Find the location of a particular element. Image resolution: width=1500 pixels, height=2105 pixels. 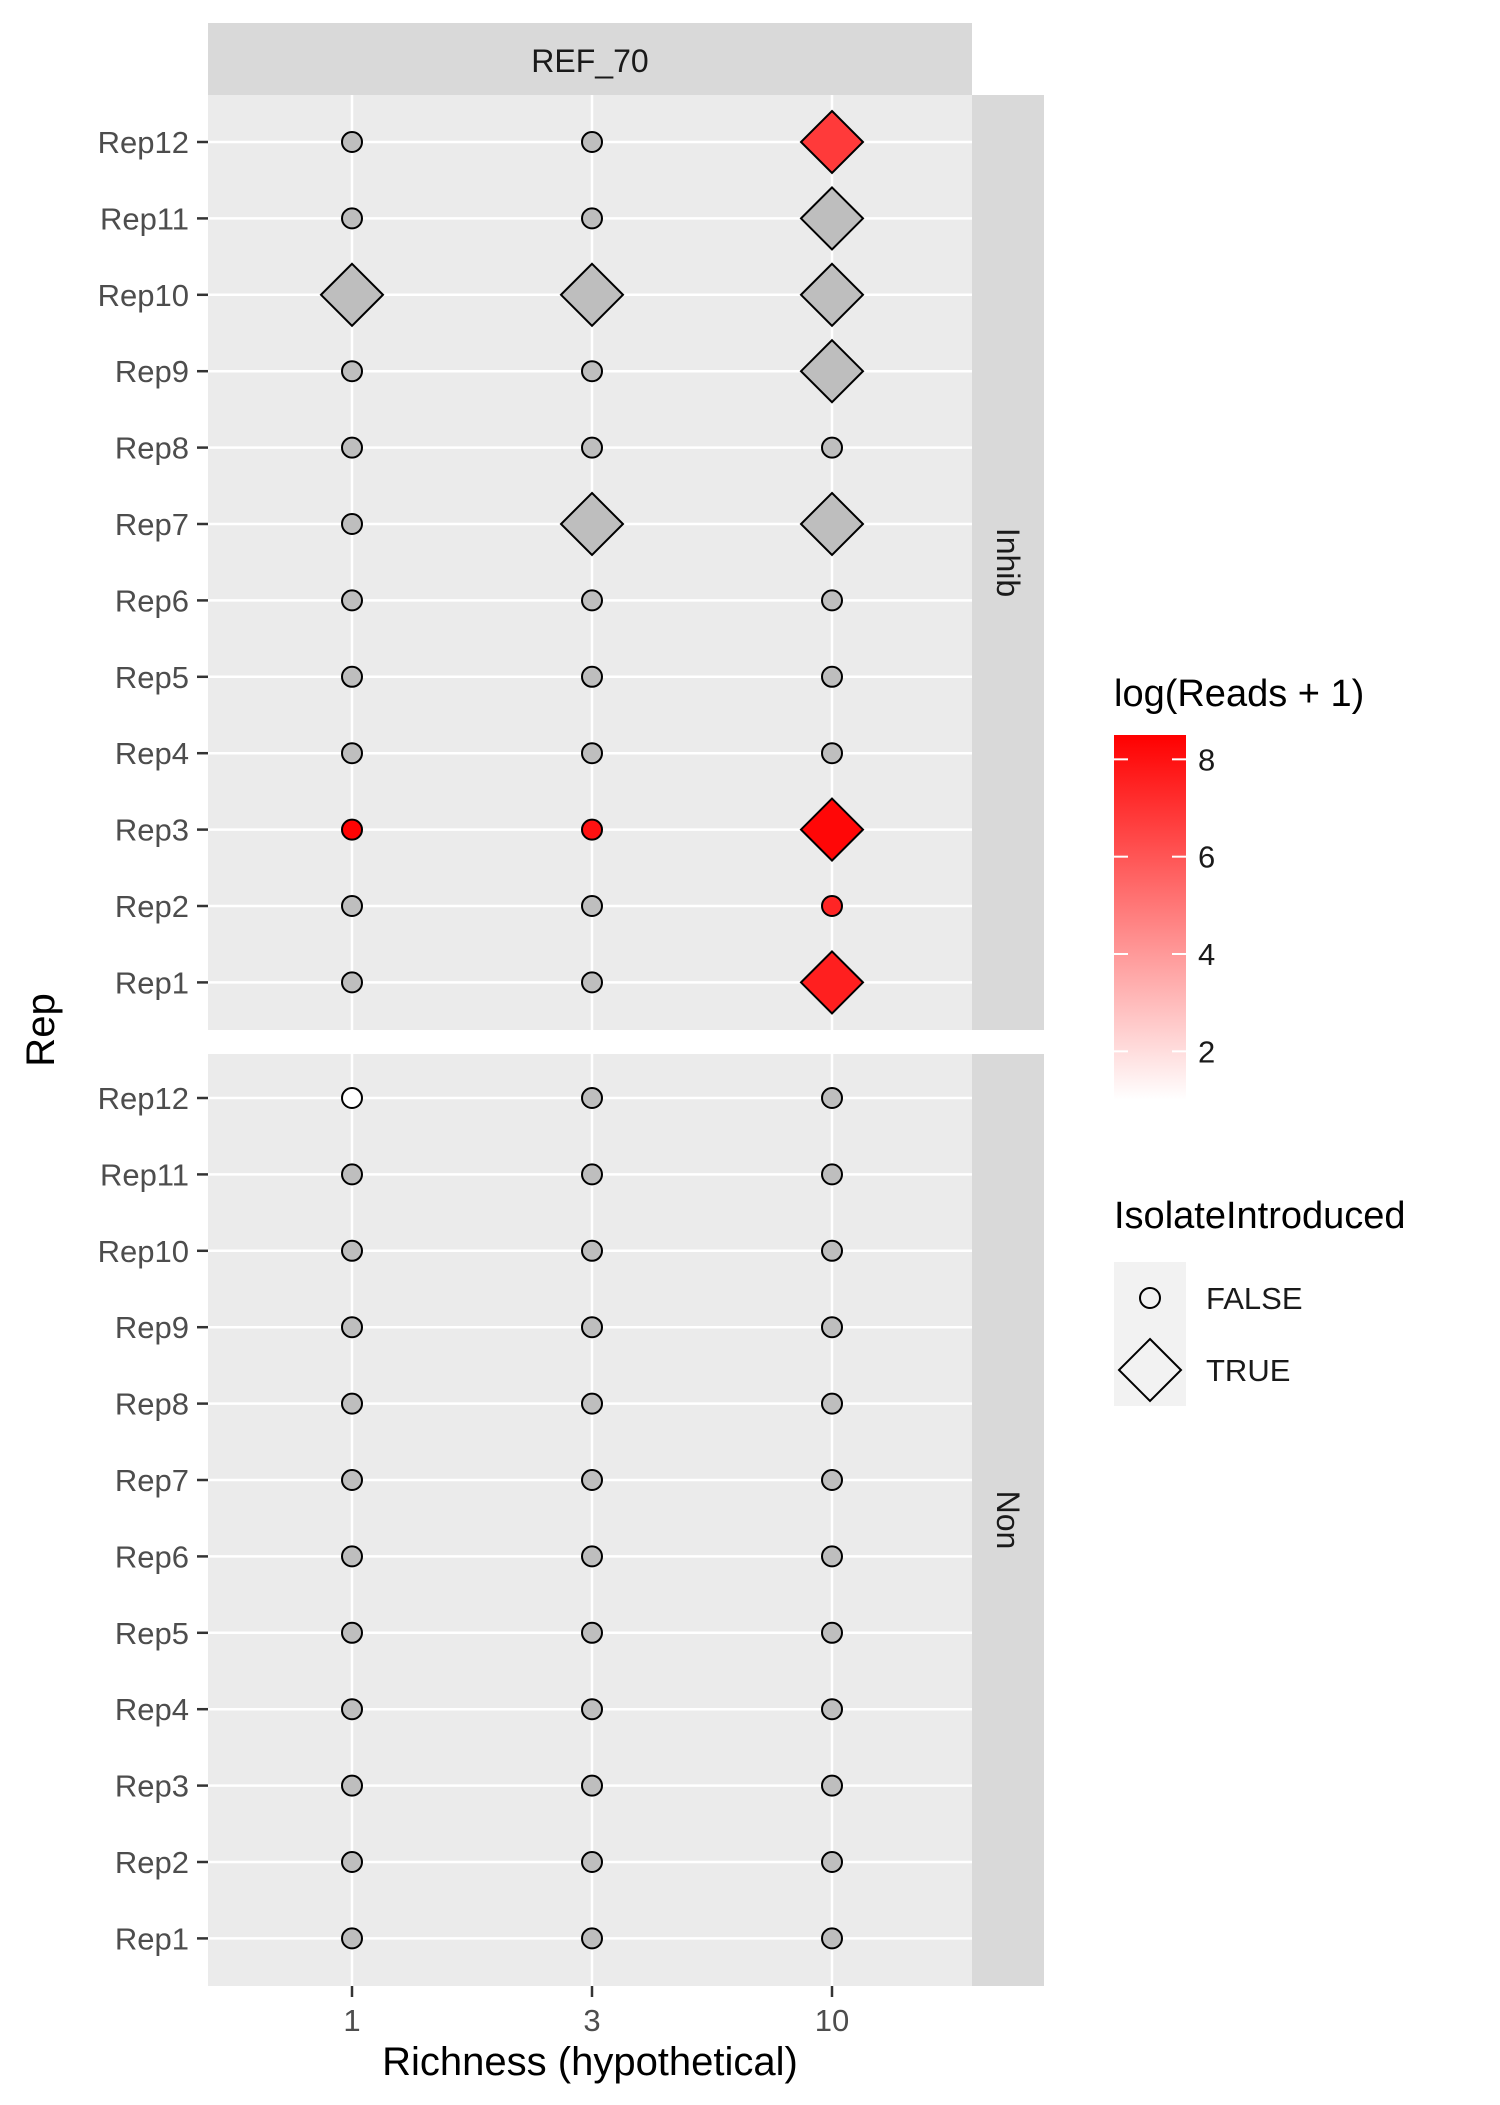

x-tick-label: 10 is located at coordinates (832, 2020).